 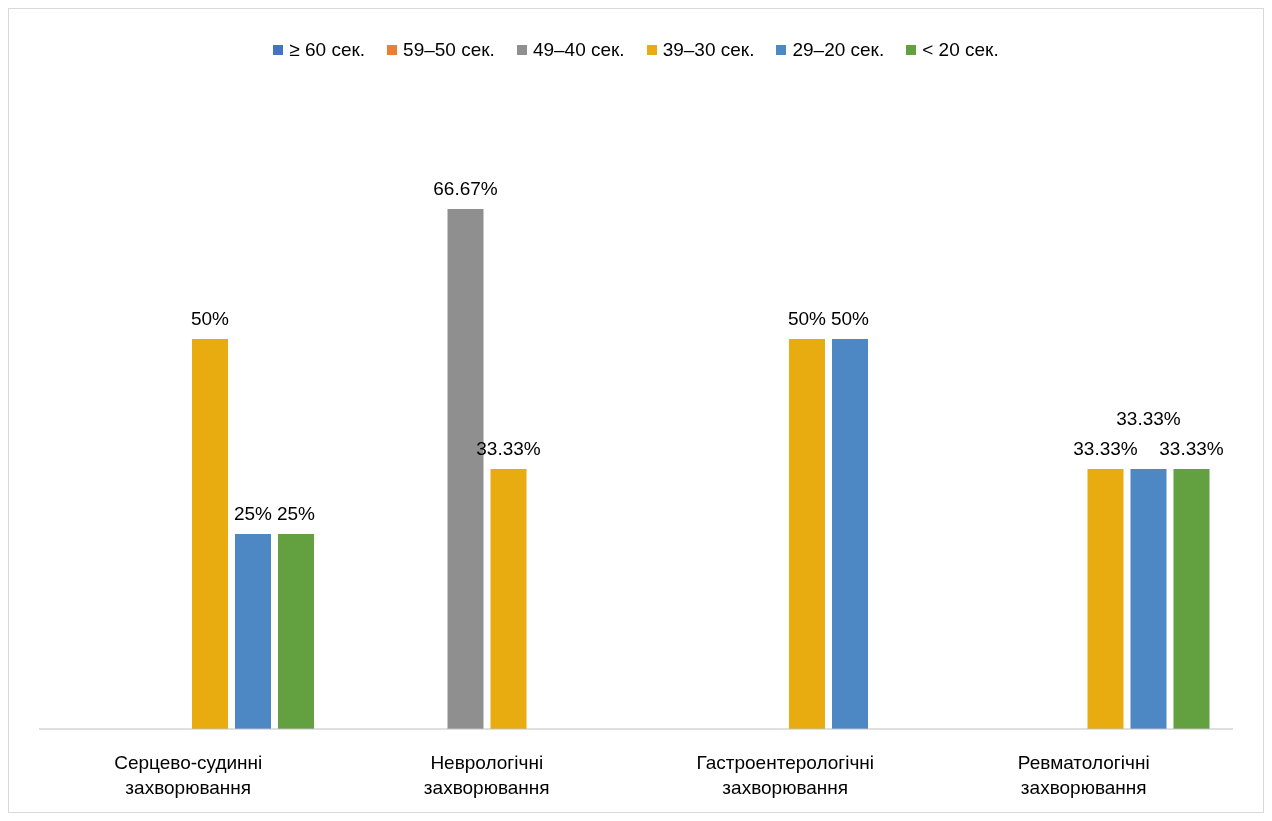 What do you see at coordinates (838, 50) in the screenshot?
I see `legend-label: 29–20 сек.` at bounding box center [838, 50].